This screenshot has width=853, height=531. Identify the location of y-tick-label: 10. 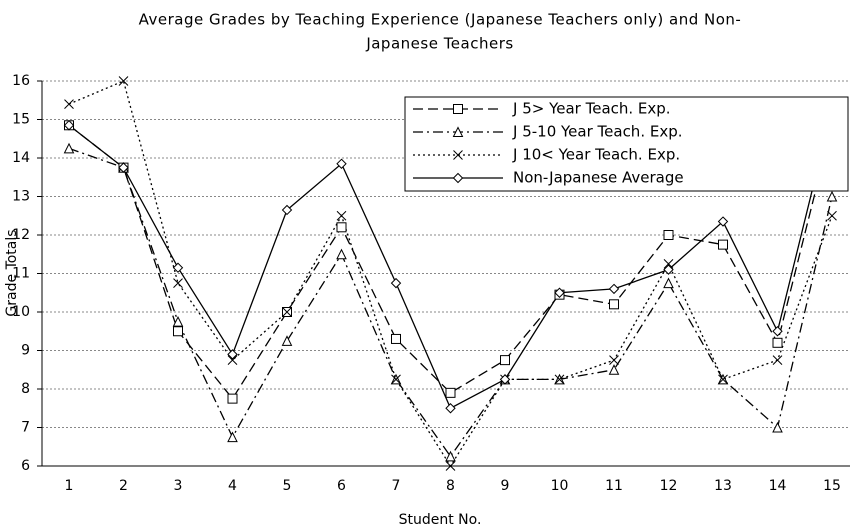
(21, 312).